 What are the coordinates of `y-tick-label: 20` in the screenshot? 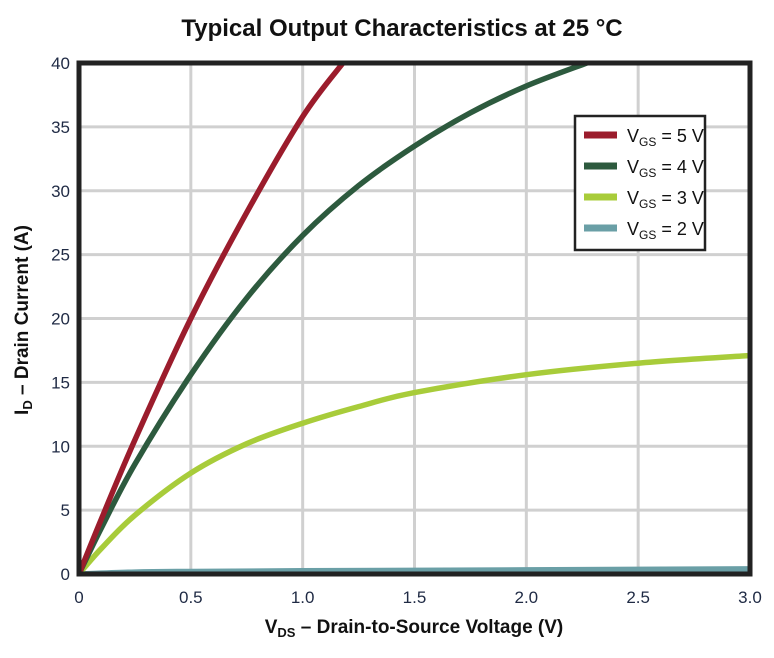 It's located at (60, 319).